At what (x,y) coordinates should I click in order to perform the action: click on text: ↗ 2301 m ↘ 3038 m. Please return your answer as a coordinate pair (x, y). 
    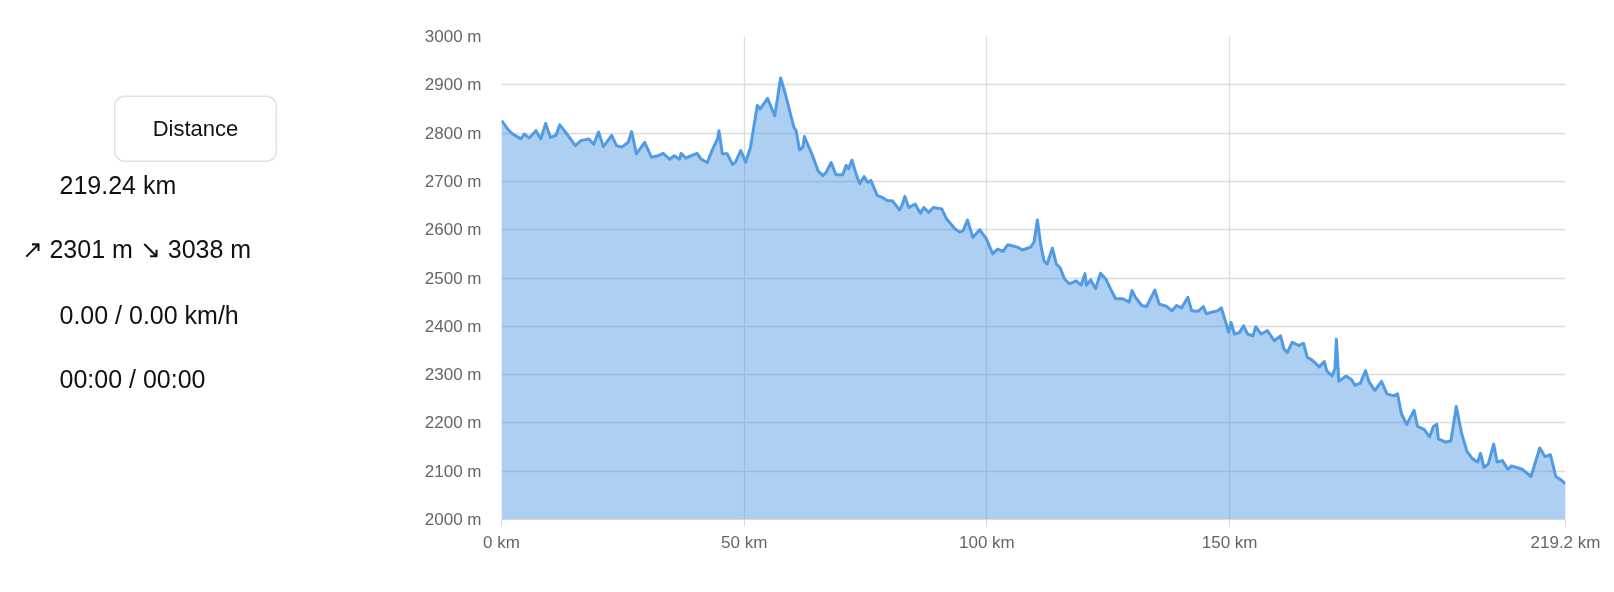
    Looking at the image, I should click on (136, 249).